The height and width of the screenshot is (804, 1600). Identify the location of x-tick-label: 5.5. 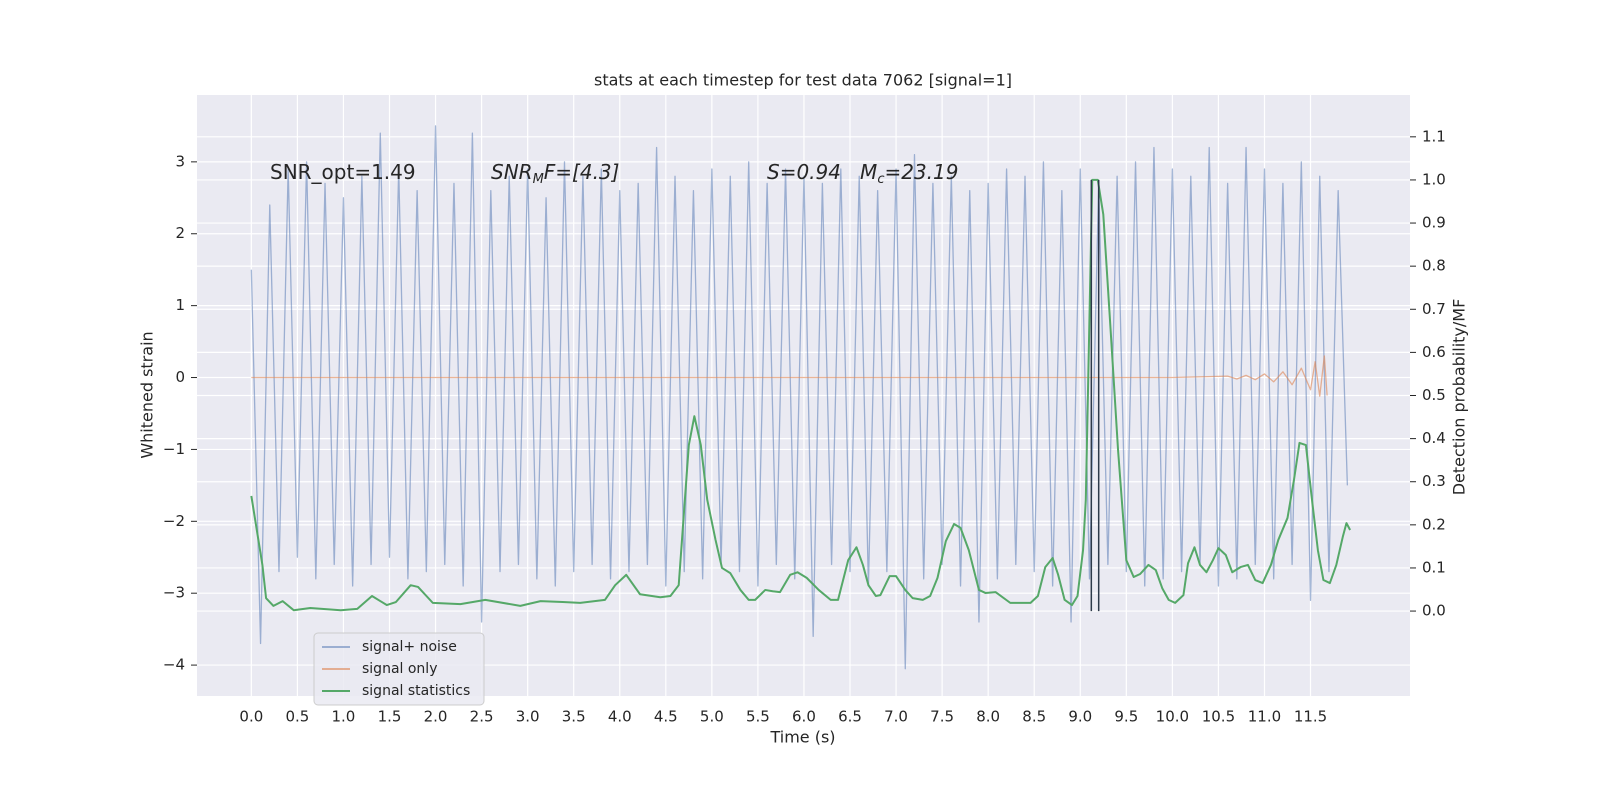
(758, 717).